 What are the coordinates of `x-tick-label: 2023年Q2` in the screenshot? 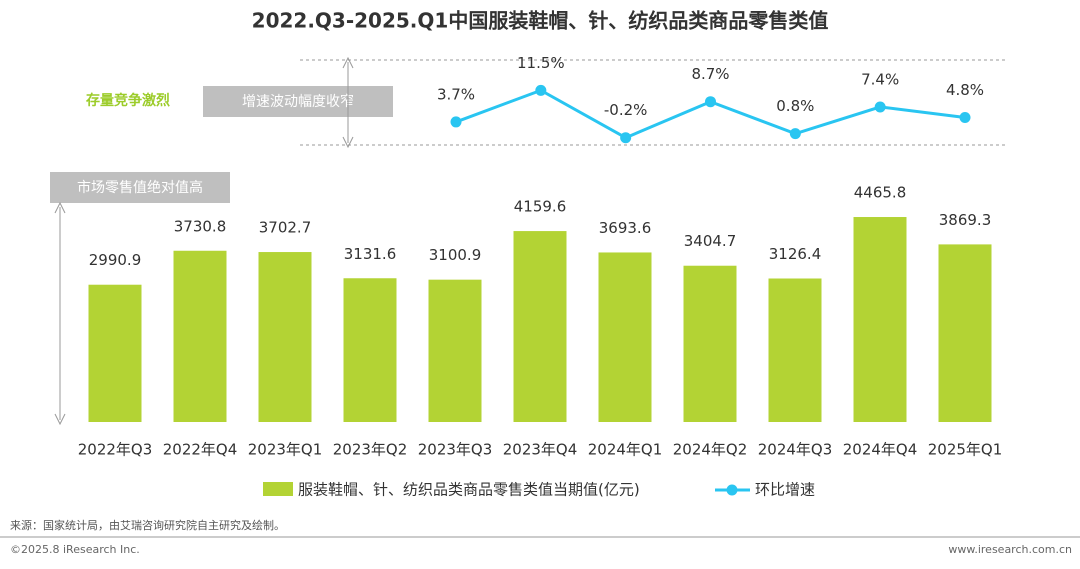 It's located at (370, 450).